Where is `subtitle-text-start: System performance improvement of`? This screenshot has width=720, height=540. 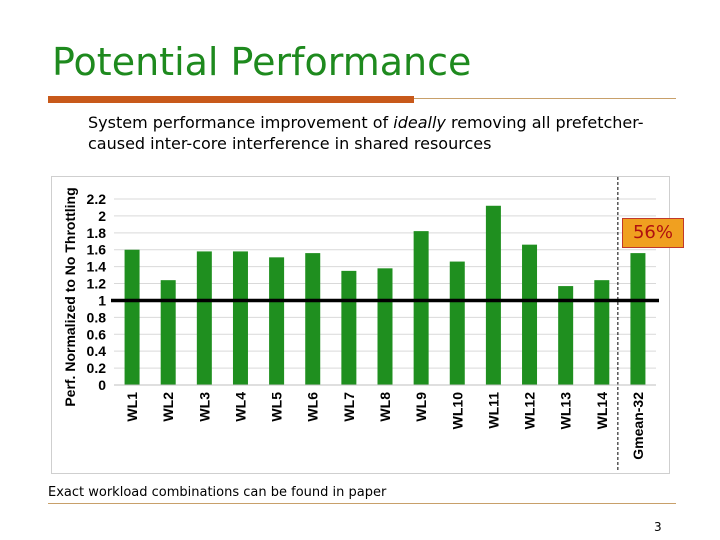 subtitle-text-start: System performance improvement of is located at coordinates (241, 122).